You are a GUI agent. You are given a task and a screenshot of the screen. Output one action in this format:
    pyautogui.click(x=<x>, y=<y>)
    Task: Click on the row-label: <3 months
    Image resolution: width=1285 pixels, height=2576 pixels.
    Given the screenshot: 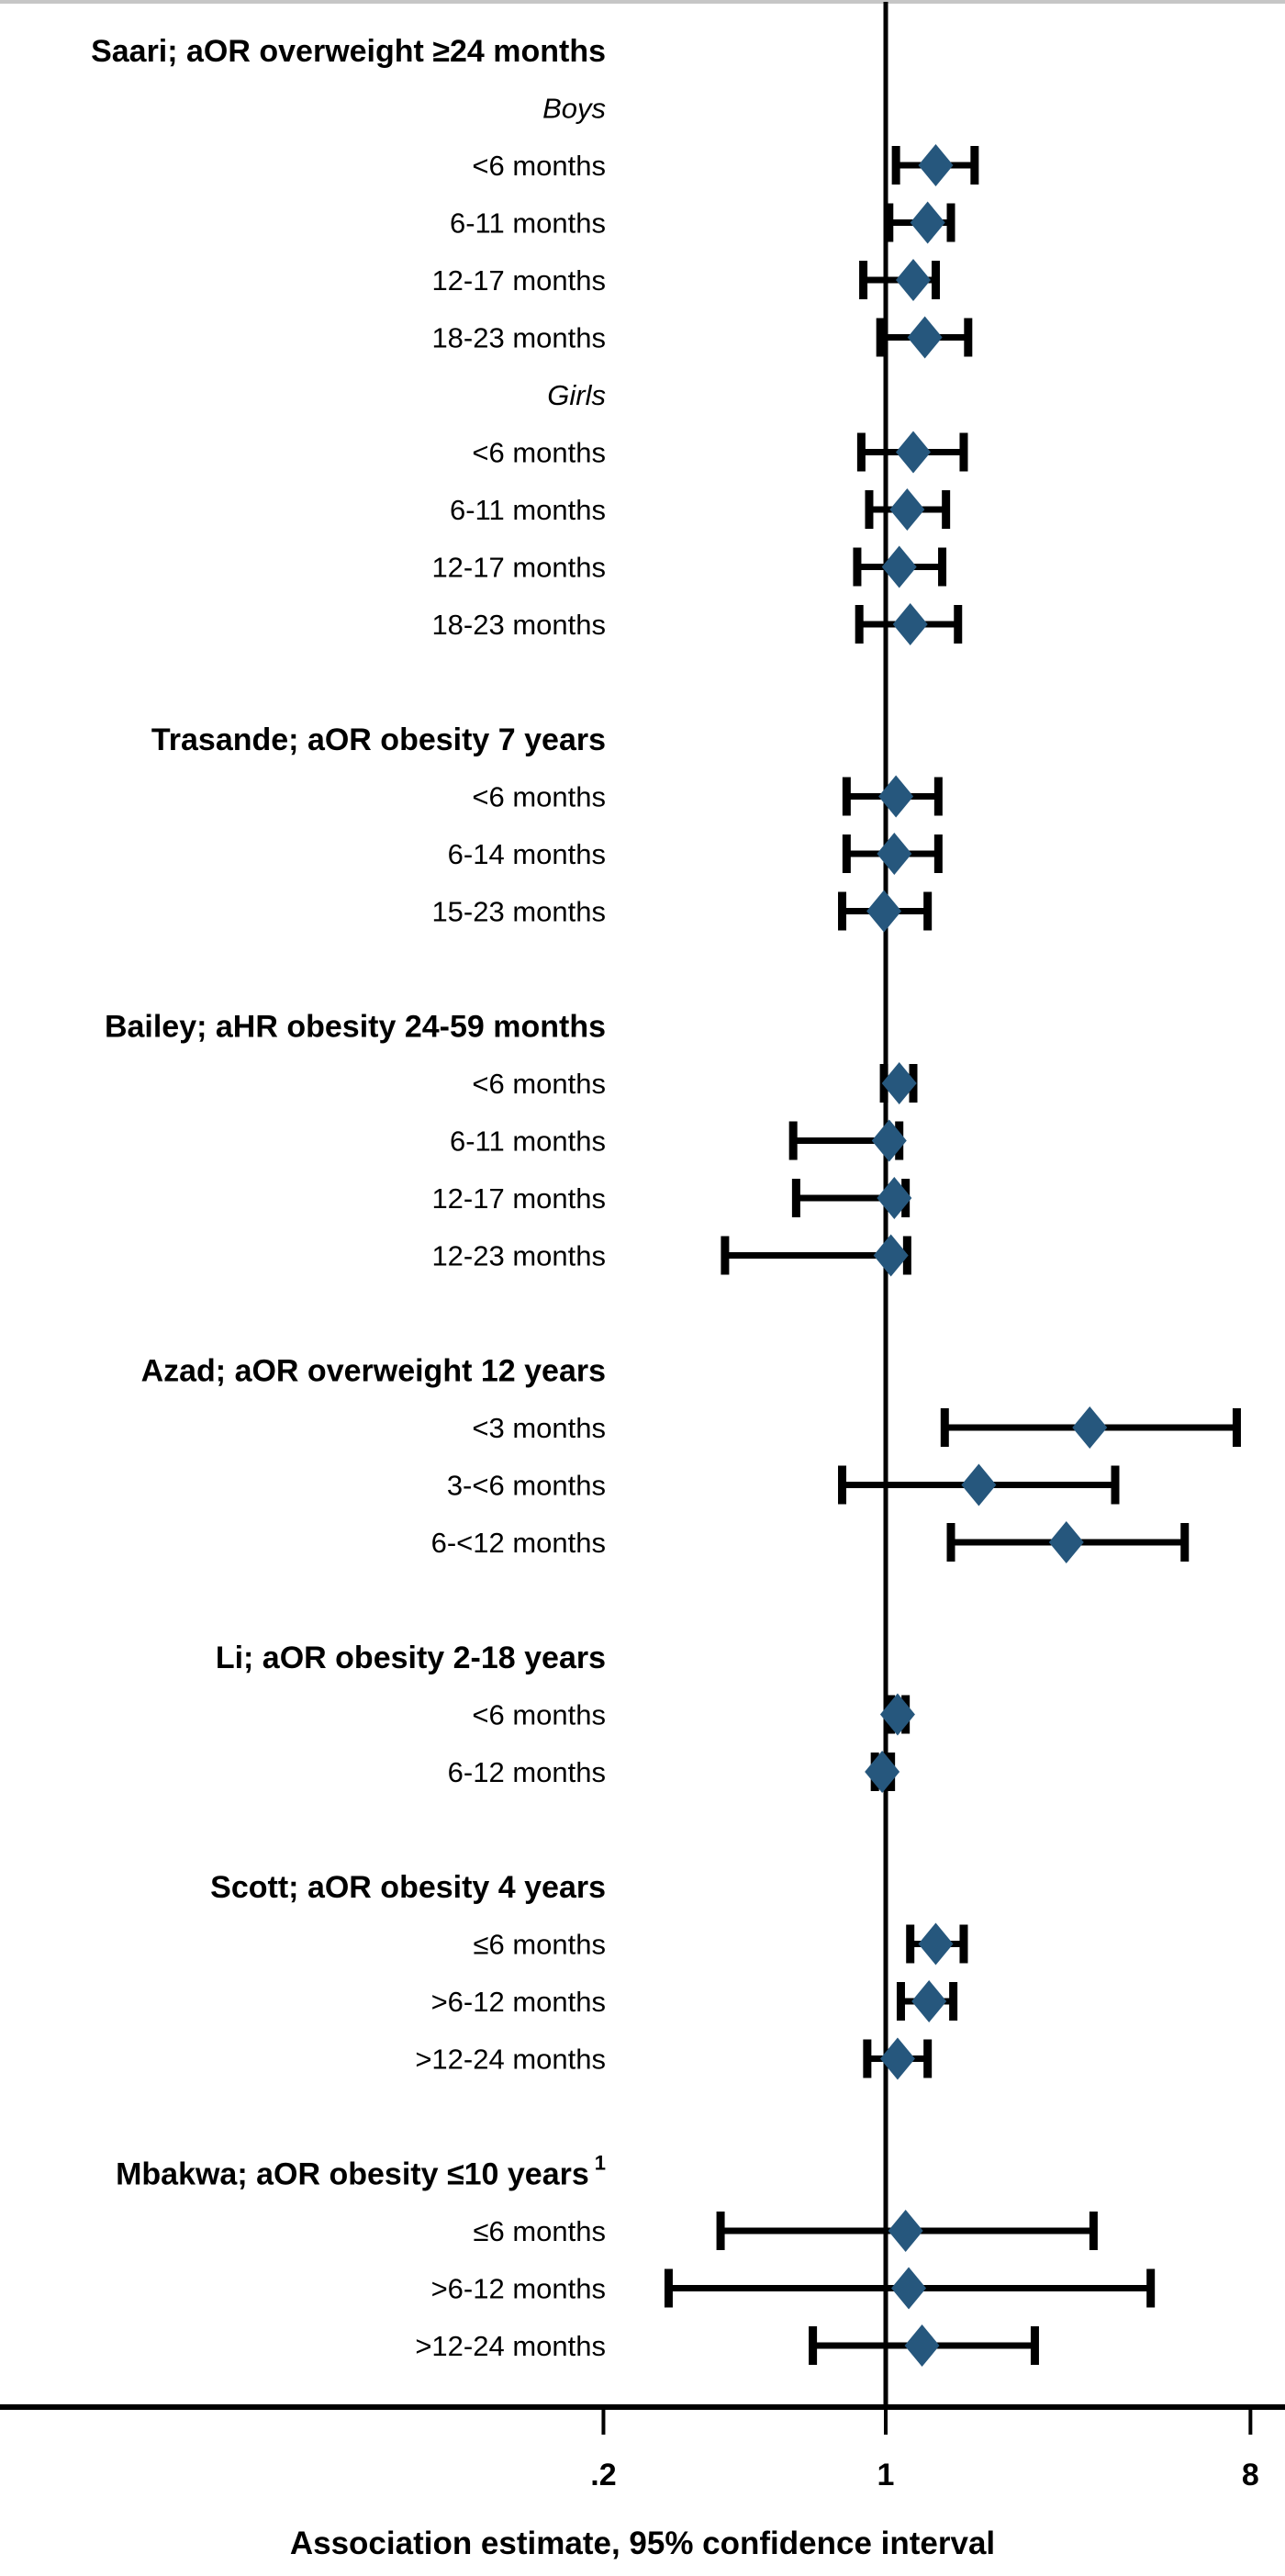 What is the action you would take?
    pyautogui.click(x=539, y=1428)
    